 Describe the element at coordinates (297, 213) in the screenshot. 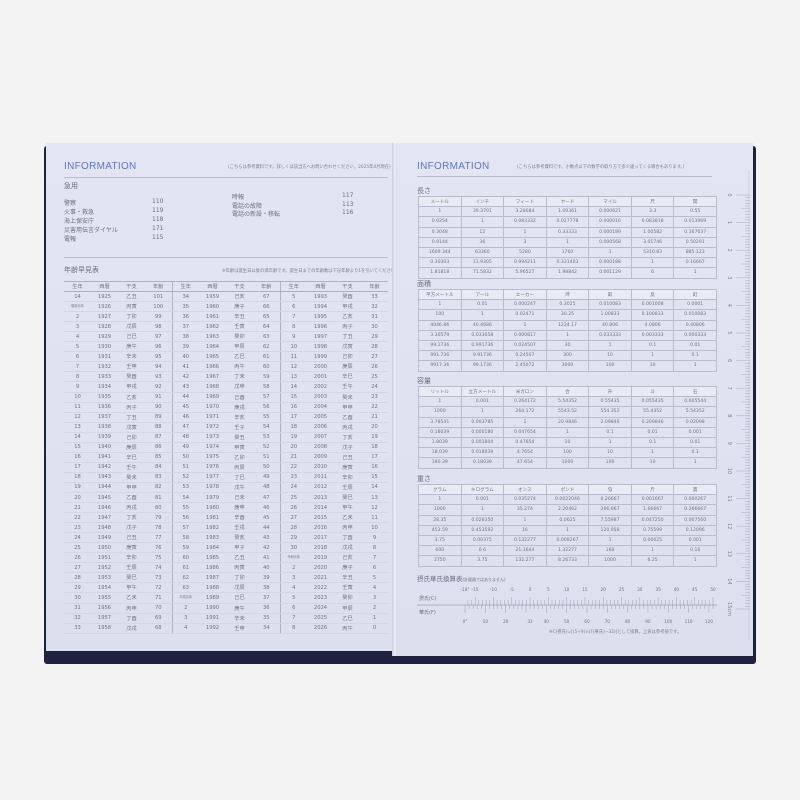

I see `emergency-item: 電話の新設・移転 116` at that location.